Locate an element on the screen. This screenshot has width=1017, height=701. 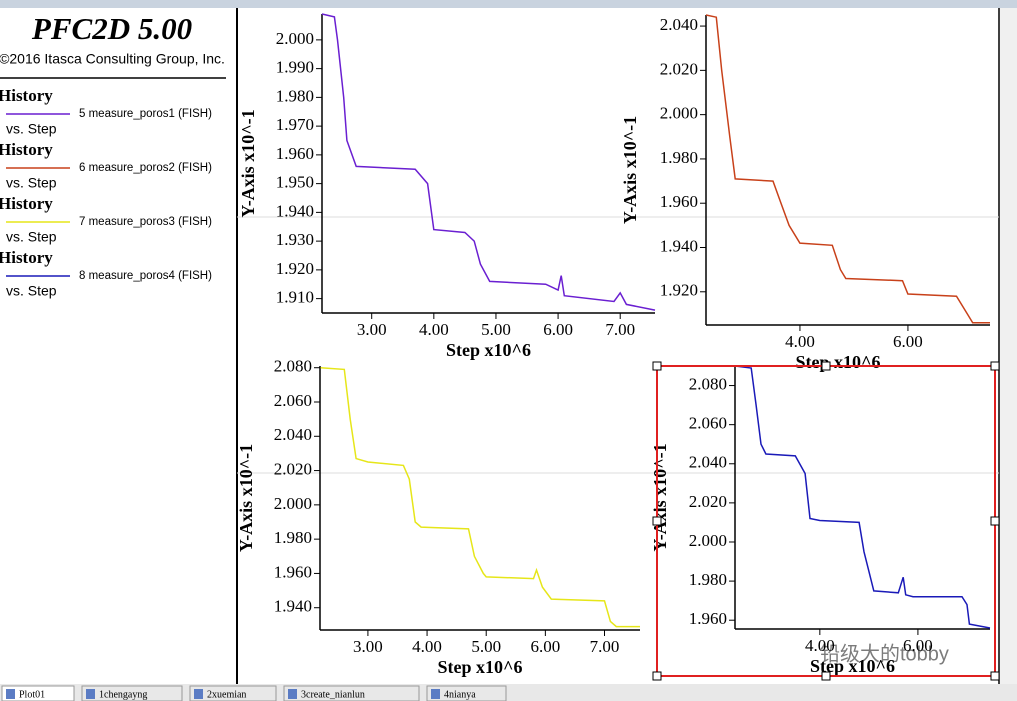
tab-label: Plot01 is located at coordinates (32, 694).